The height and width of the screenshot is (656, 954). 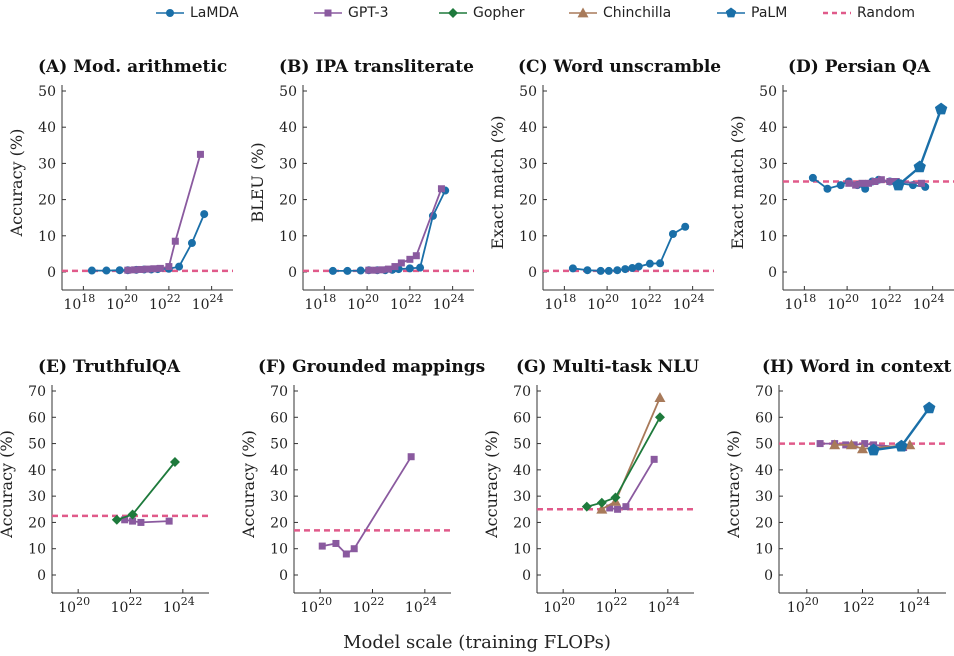 What do you see at coordinates (328, 13) in the screenshot?
I see `legend-swatch-gpt3` at bounding box center [328, 13].